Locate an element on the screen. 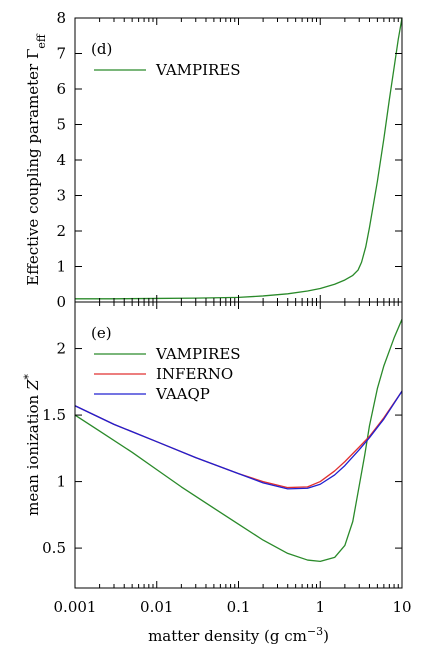 The width and height of the screenshot is (435, 653). y-tick-label: 0 is located at coordinates (61, 302).